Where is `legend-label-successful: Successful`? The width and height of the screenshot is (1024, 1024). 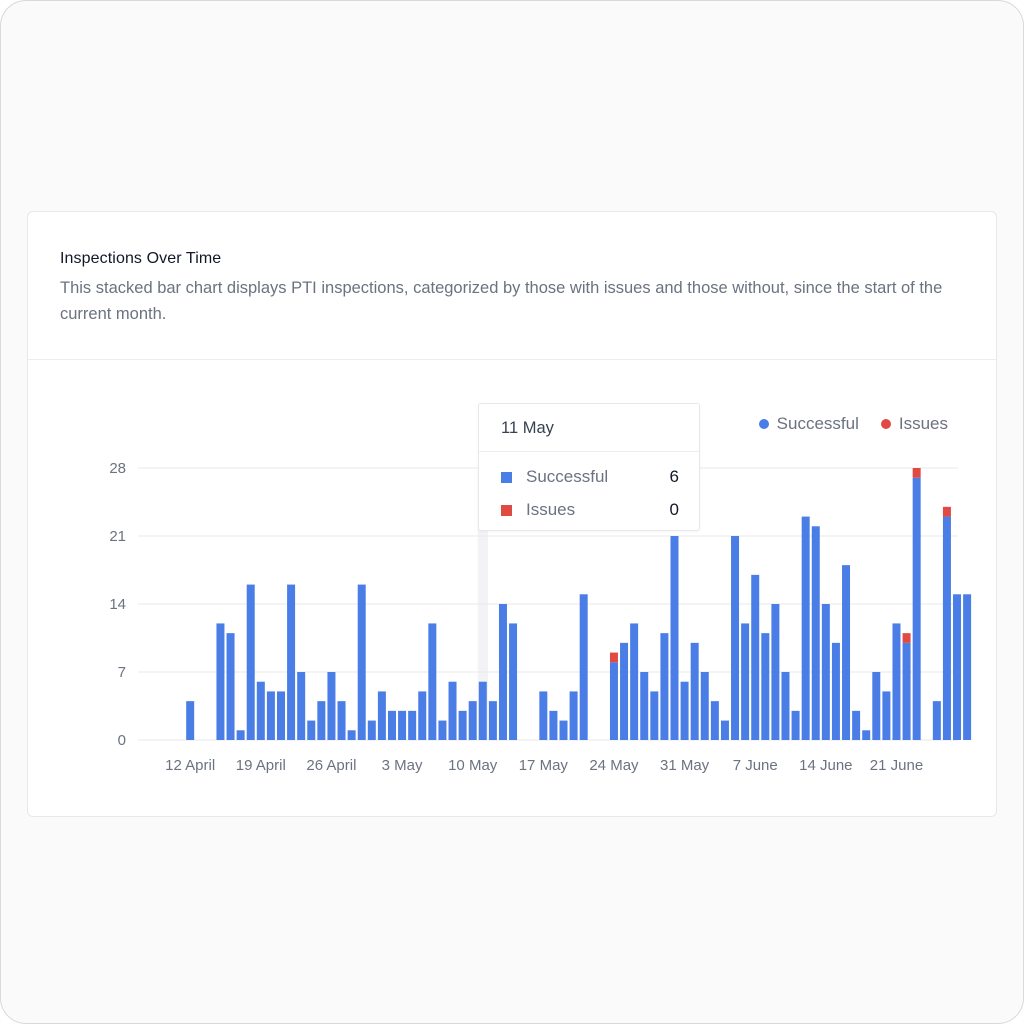
legend-label-successful: Successful is located at coordinates (817, 423).